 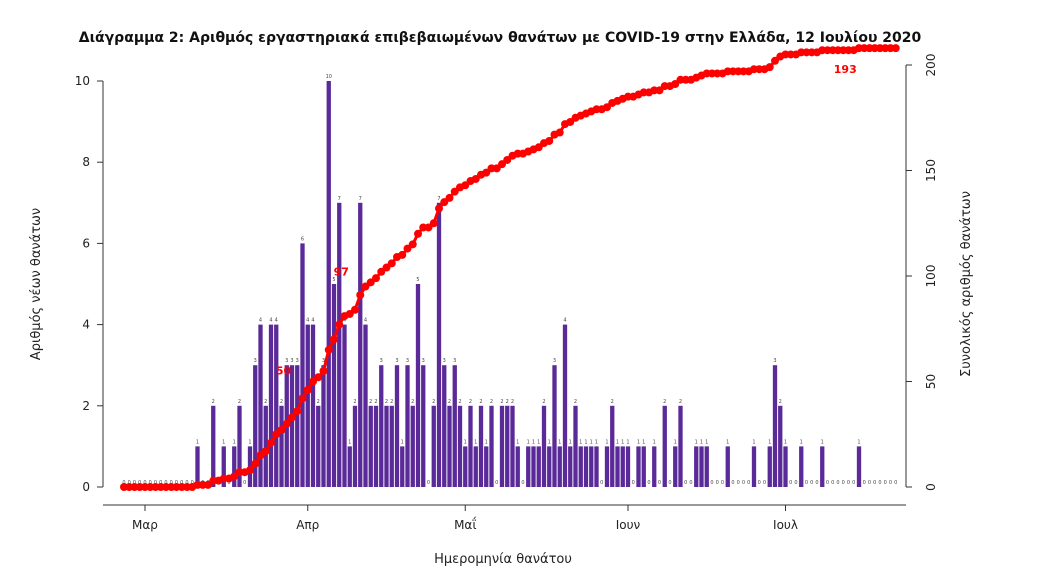 What do you see at coordinates (465, 518) in the screenshot?
I see `x-ticks: Μαρ Απρ Μαΐ Ιουν Ιουλ` at bounding box center [465, 518].